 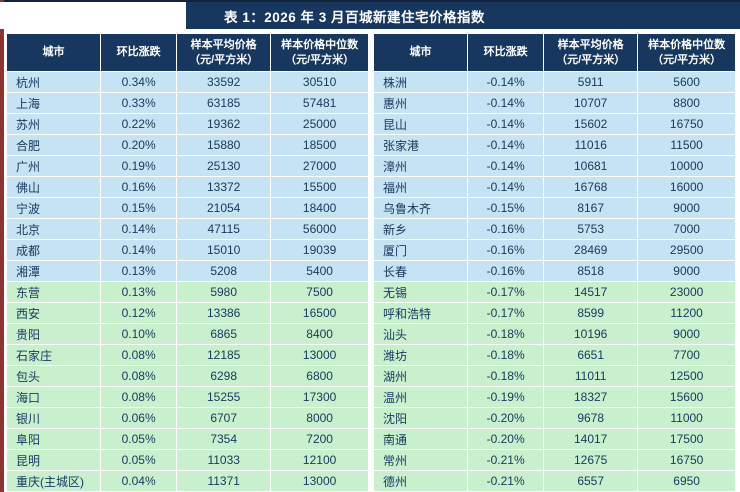 I want to click on table-row: 广州 0.19% 25130 27000, so click(x=187, y=166).